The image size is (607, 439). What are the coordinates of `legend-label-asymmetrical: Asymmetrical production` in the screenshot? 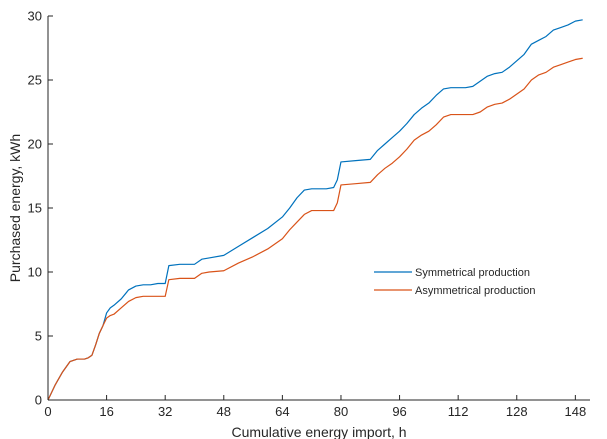 It's located at (475, 291).